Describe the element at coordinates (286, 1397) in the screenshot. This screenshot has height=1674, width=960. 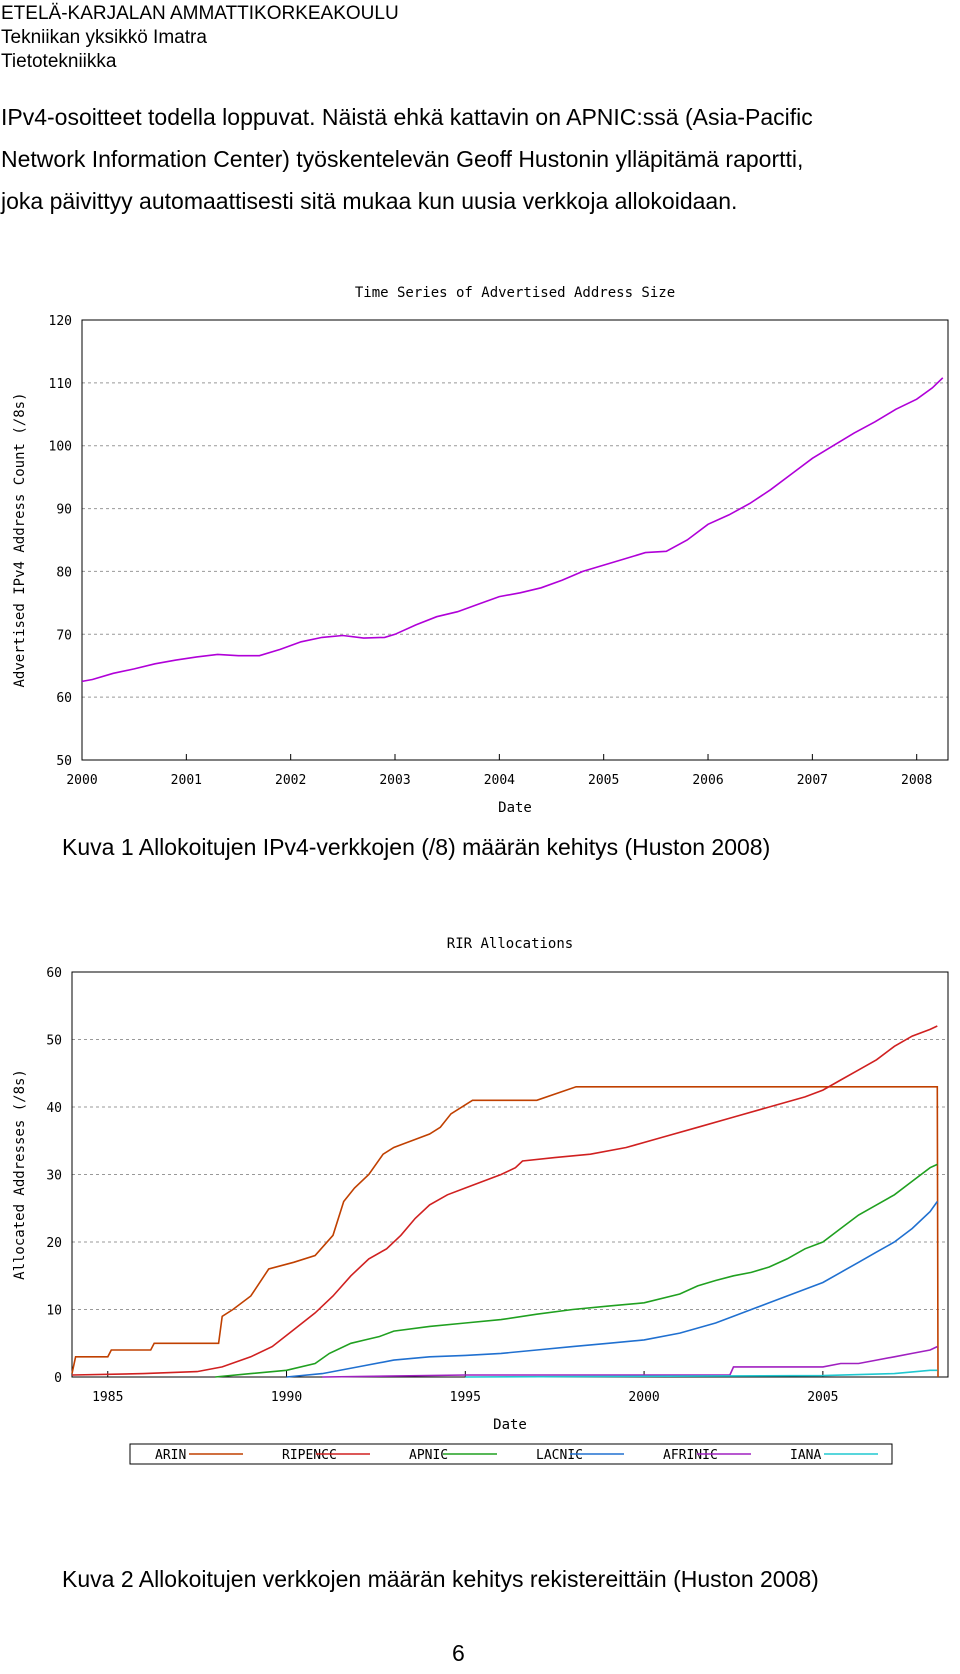
I see `x-tick-label: 1990` at that location.